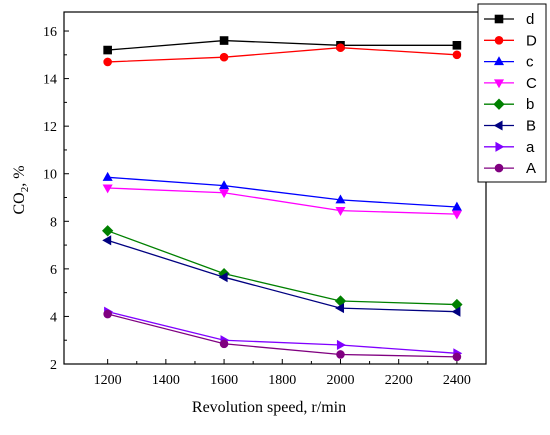  I want to click on series-a, so click(283, 332).